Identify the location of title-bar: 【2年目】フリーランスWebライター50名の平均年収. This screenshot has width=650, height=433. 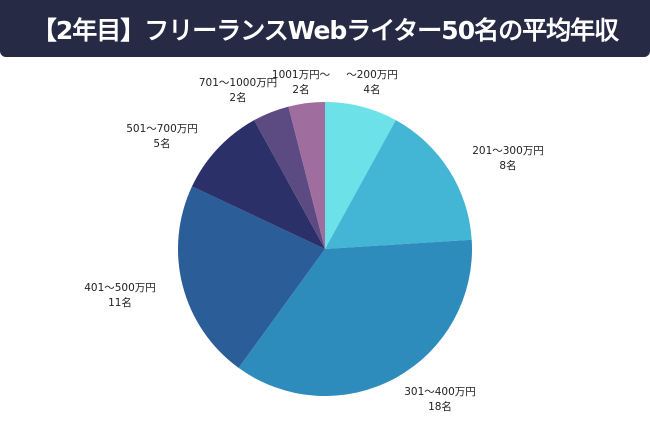
(325, 28).